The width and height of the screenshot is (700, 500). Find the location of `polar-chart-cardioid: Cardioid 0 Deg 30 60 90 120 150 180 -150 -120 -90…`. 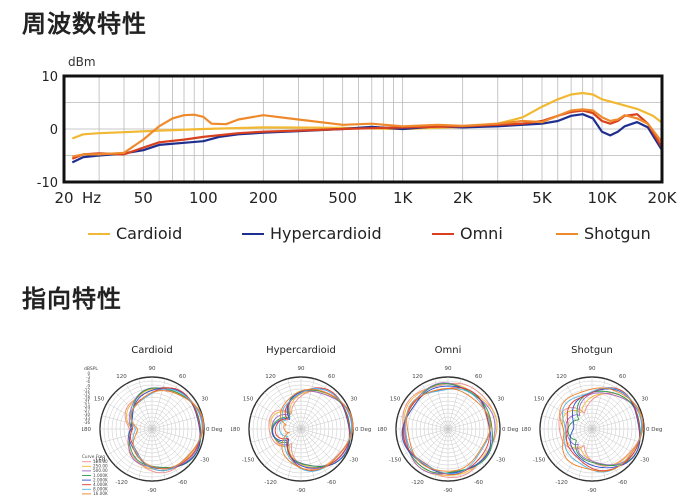

polar-chart-cardioid: Cardioid 0 Deg 30 60 90 120 150 180 -150 -120 -90… is located at coordinates (152, 422).